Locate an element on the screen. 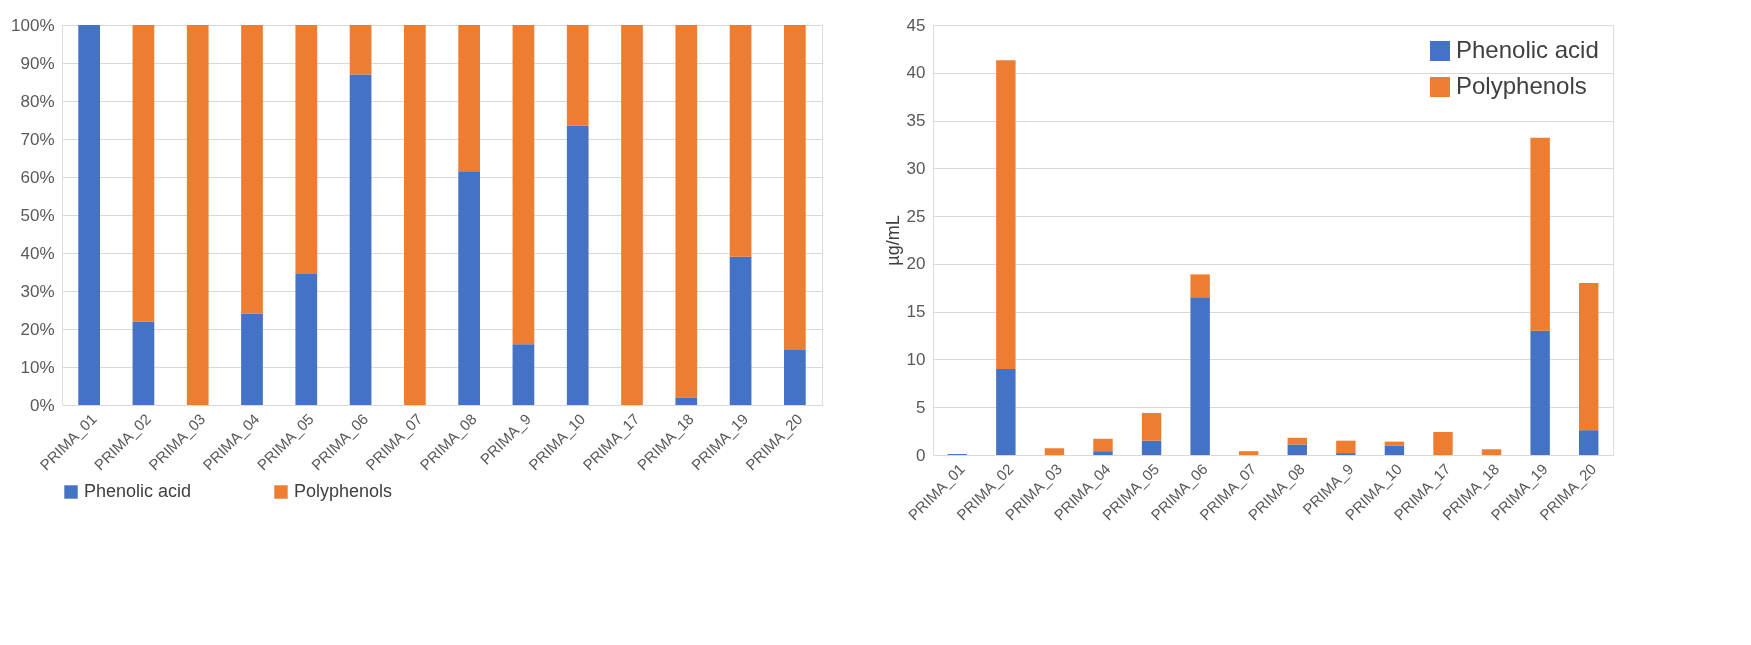 Image resolution: width=1751 pixels, height=645 pixels. y-tick-label: 5 is located at coordinates (921, 407).